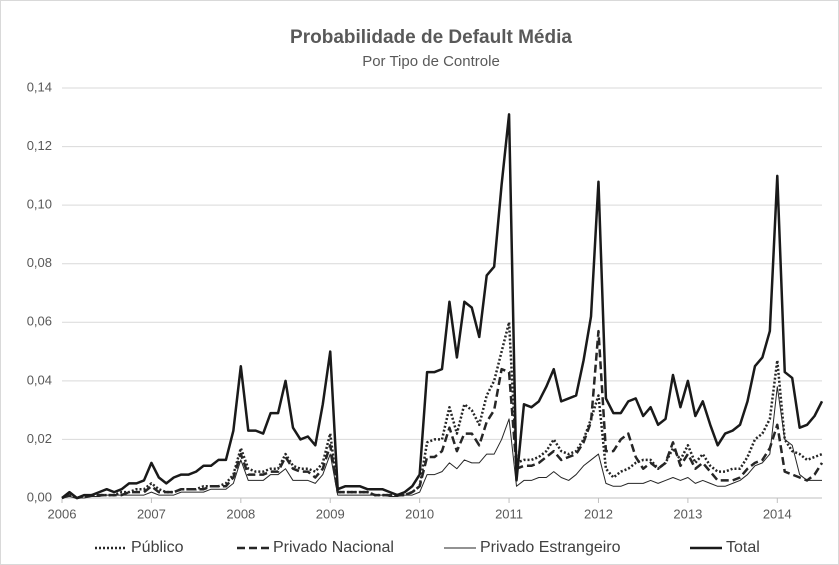 The height and width of the screenshot is (565, 839). What do you see at coordinates (151, 513) in the screenshot?
I see `x-tick-label: 2007` at bounding box center [151, 513].